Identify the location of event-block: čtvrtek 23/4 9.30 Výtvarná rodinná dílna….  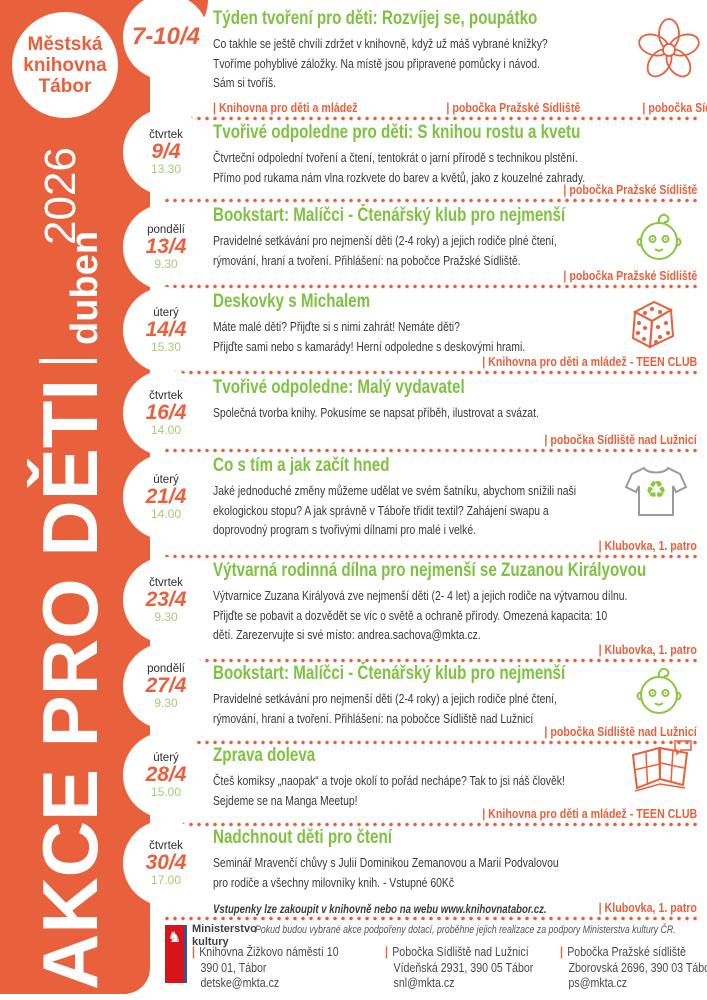
(411, 608).